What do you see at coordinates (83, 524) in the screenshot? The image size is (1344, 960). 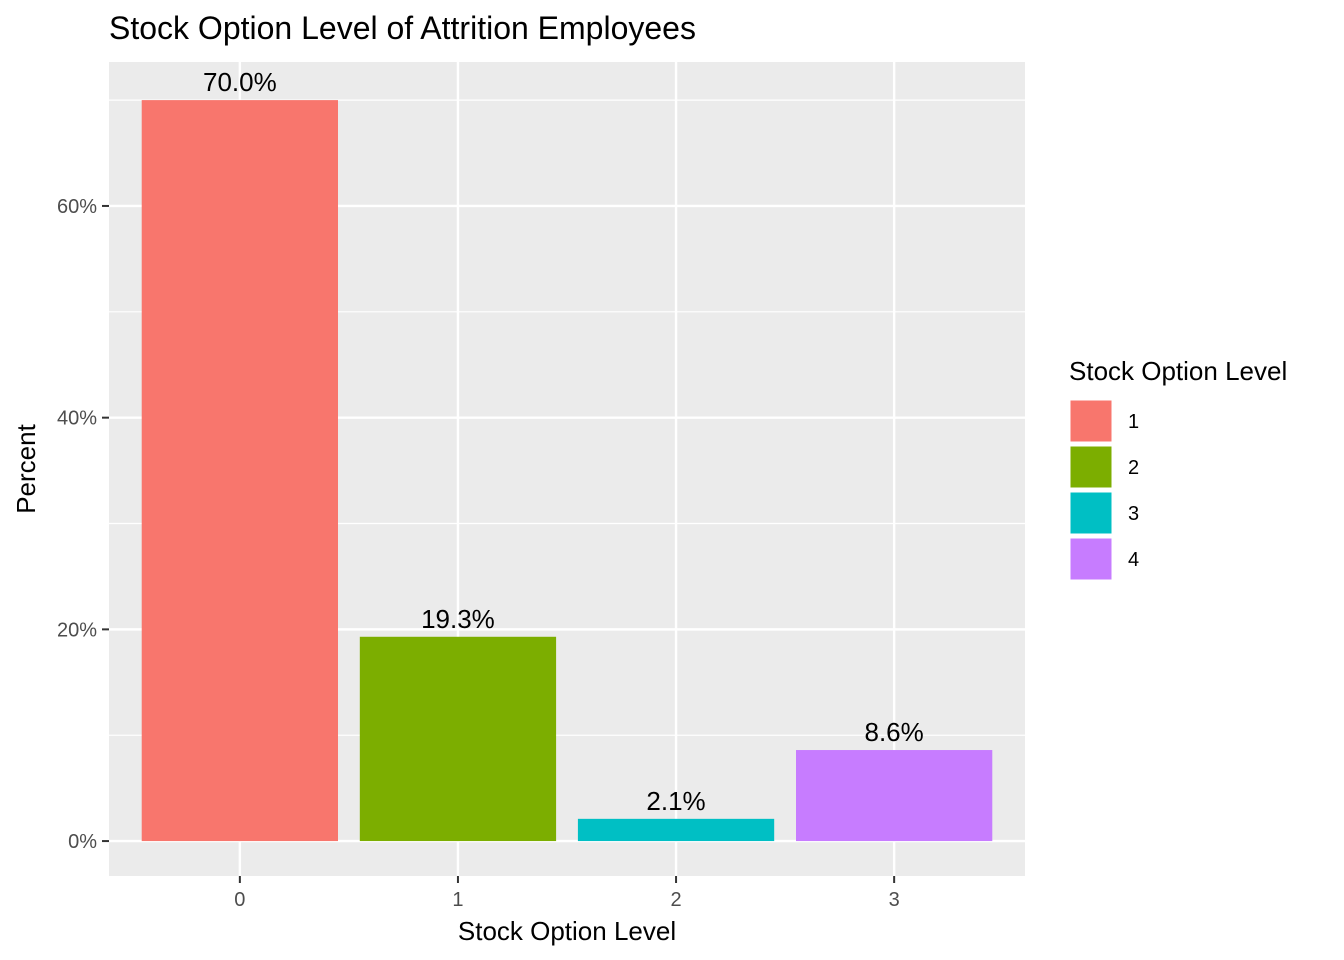 I see `y-axis: 0% 20% 40% 60%` at bounding box center [83, 524].